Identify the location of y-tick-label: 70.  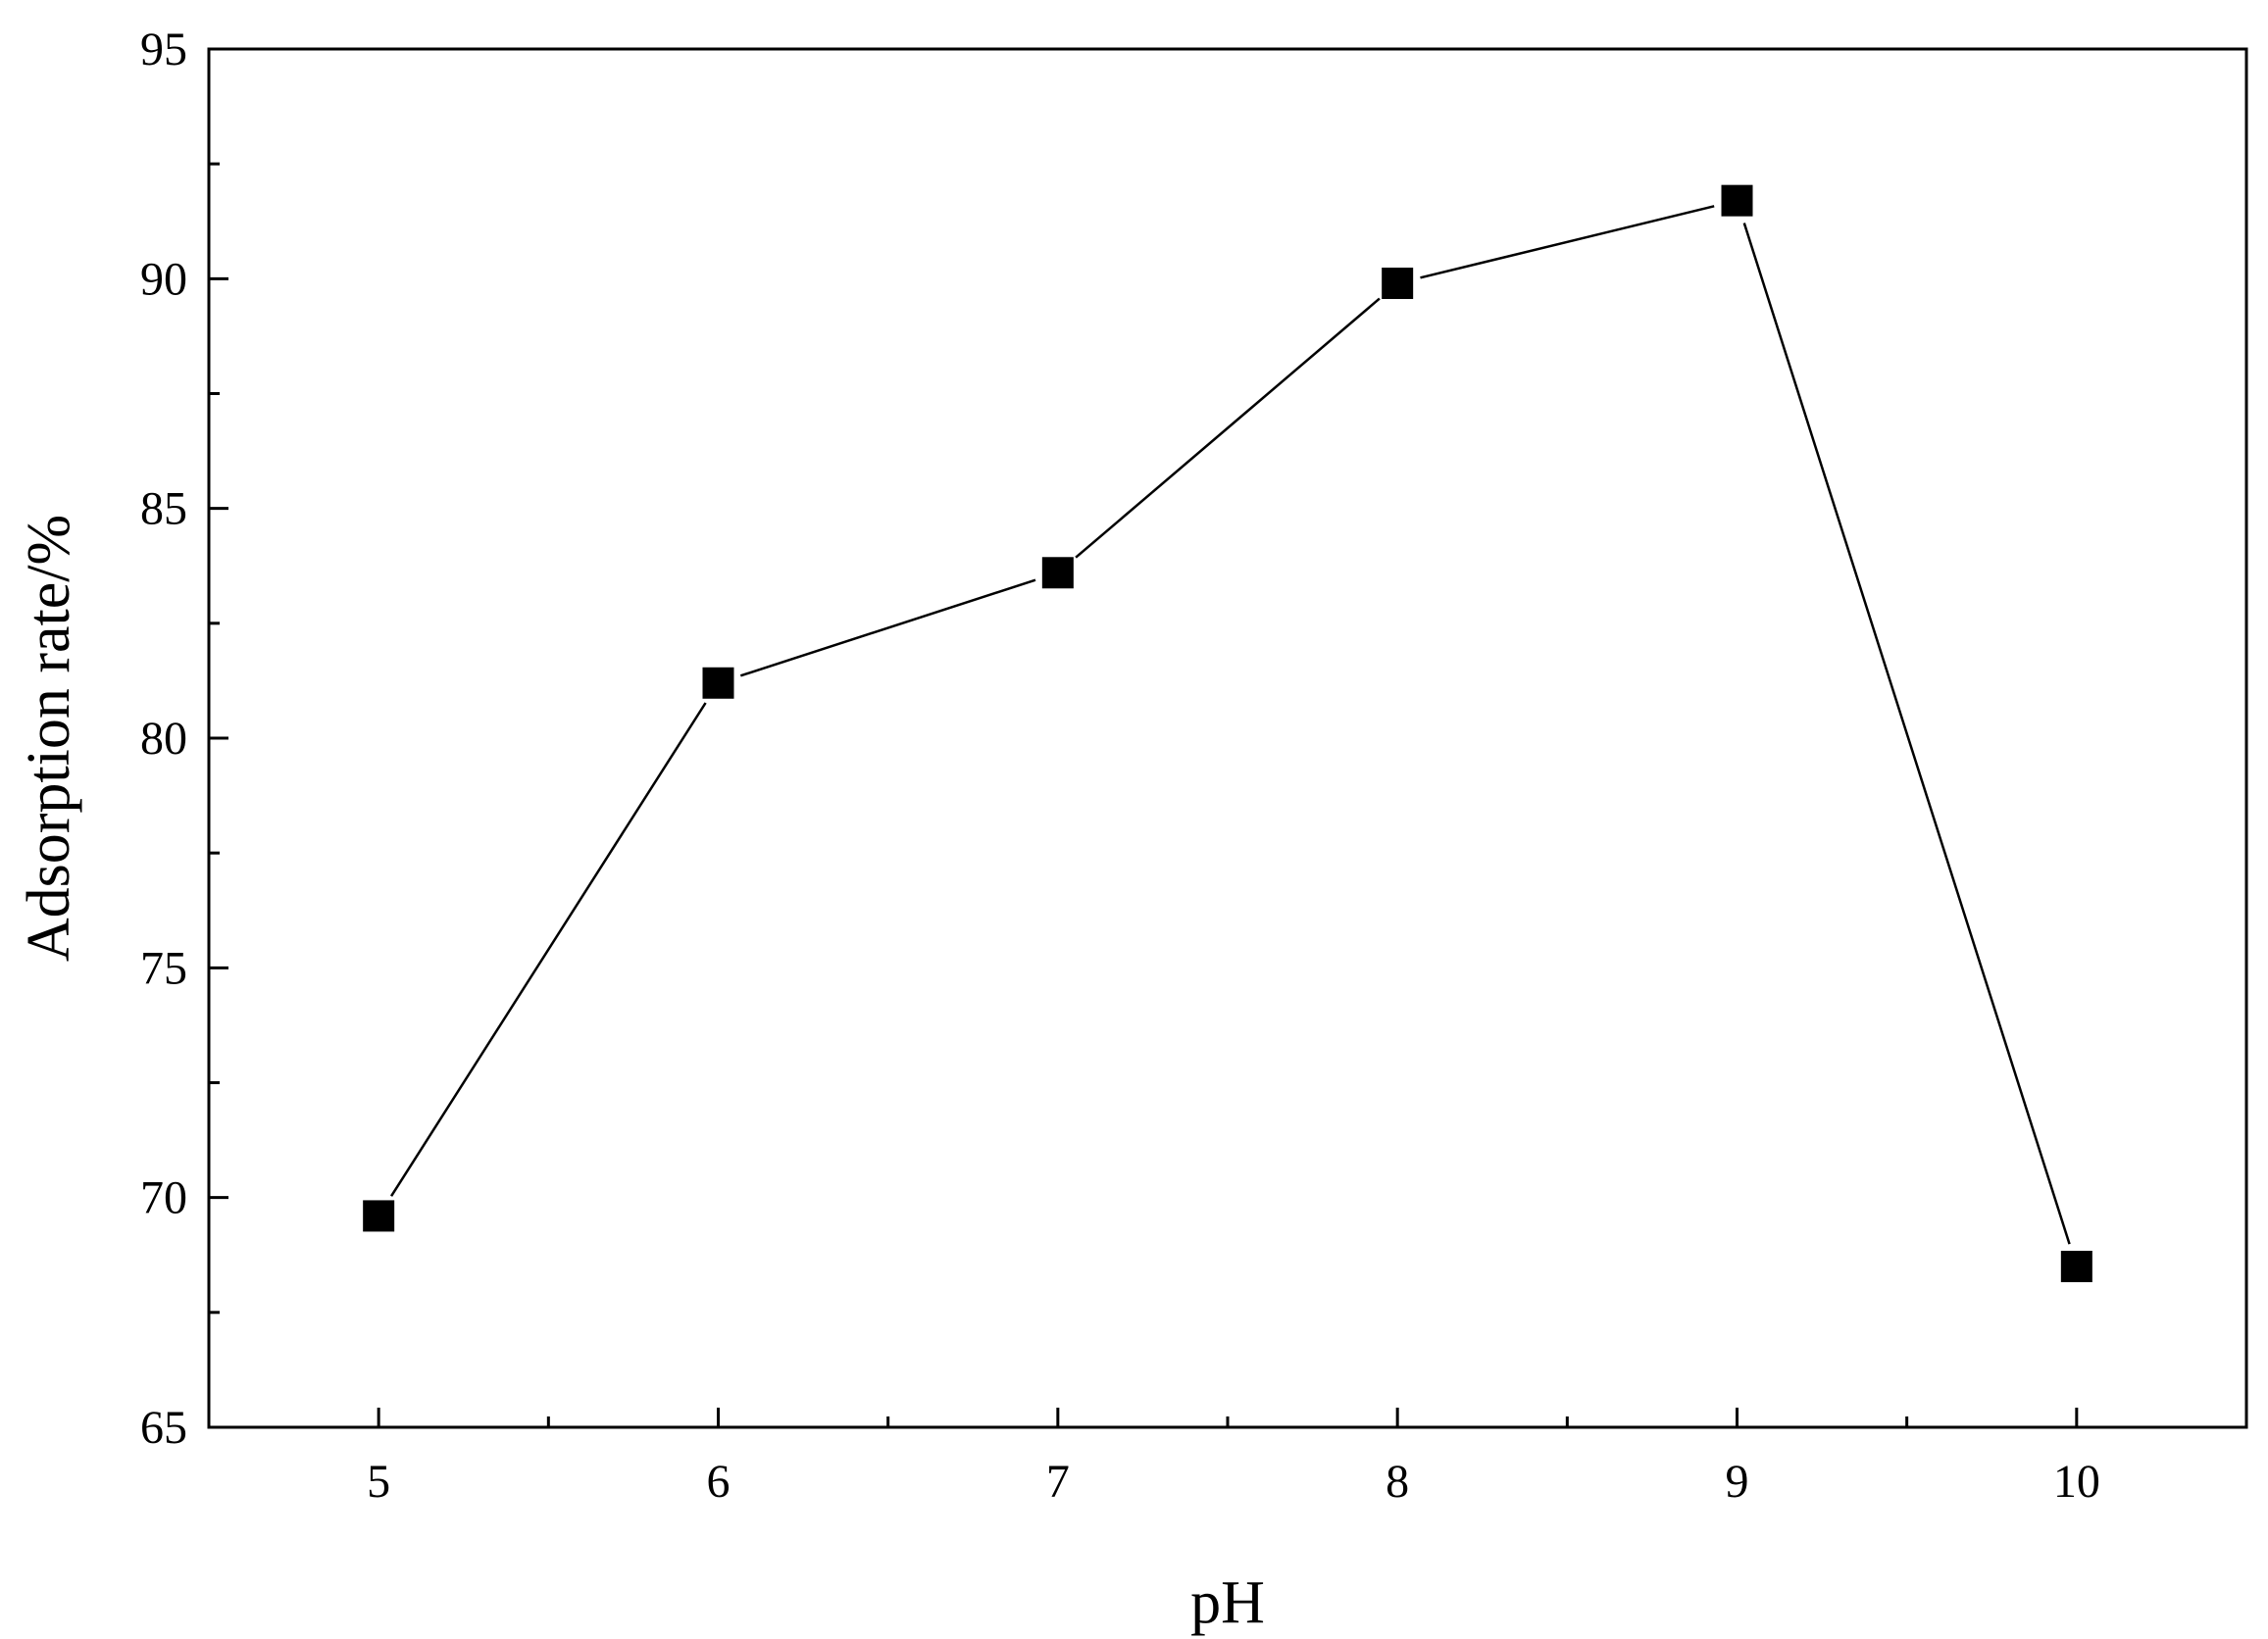
(163, 1198).